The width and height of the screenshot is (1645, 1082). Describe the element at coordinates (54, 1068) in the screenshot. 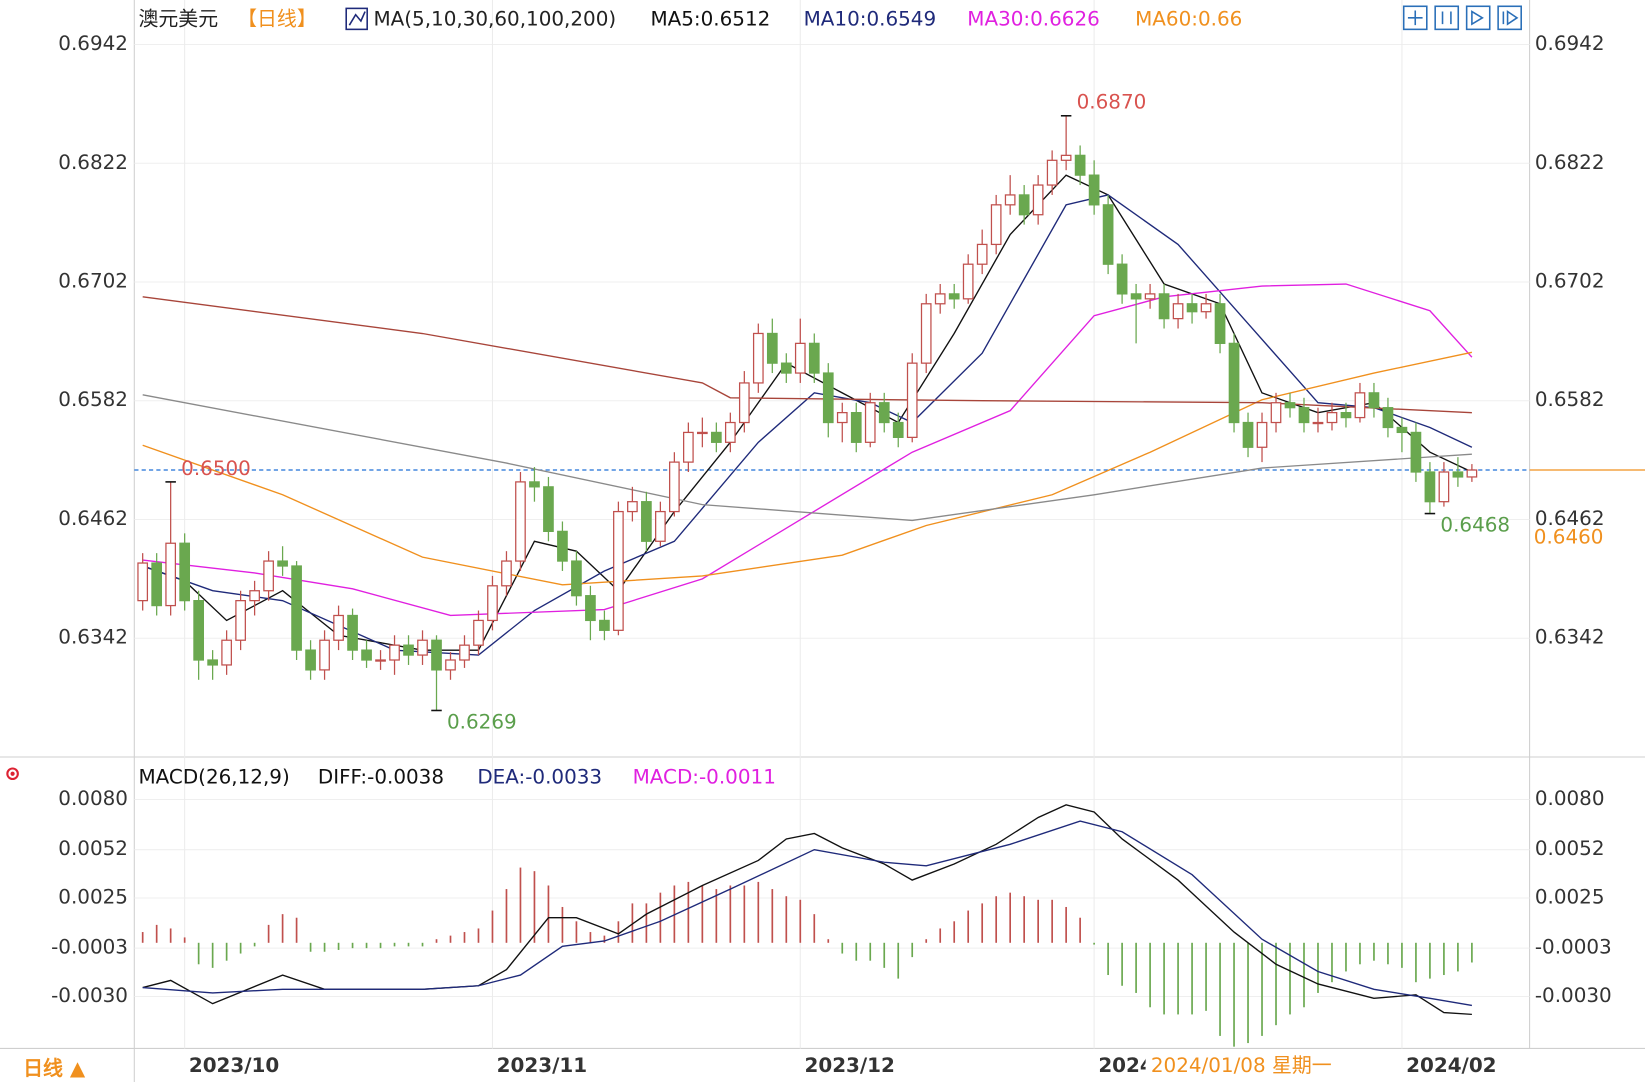

I see `period-tab: 日线 ▲` at that location.